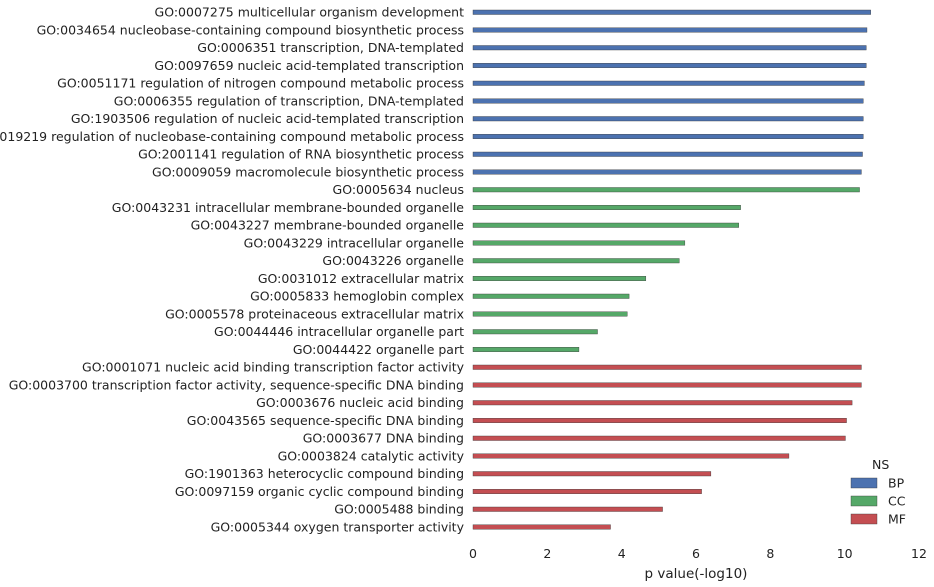 Image resolution: width=934 pixels, height=587 pixels. I want to click on x-tick-label: 10, so click(845, 553).